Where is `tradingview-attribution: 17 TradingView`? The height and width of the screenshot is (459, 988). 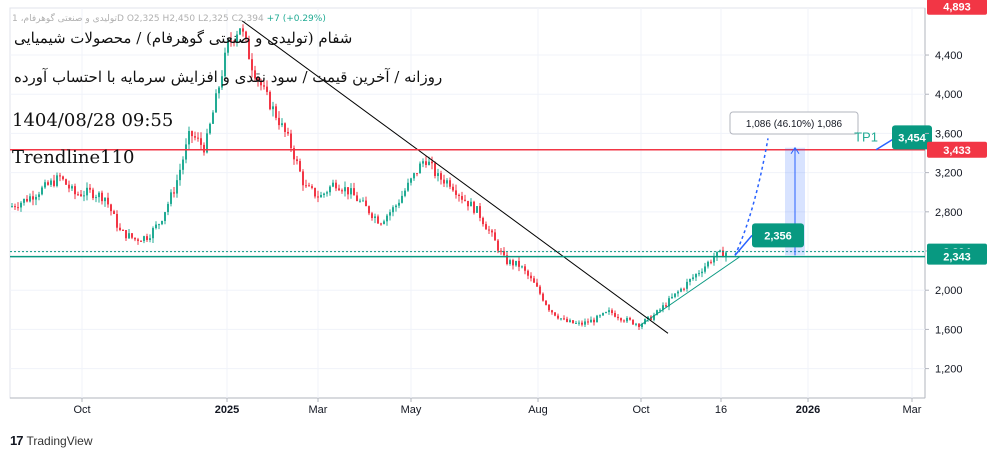 tradingview-attribution: 17 TradingView is located at coordinates (51, 440).